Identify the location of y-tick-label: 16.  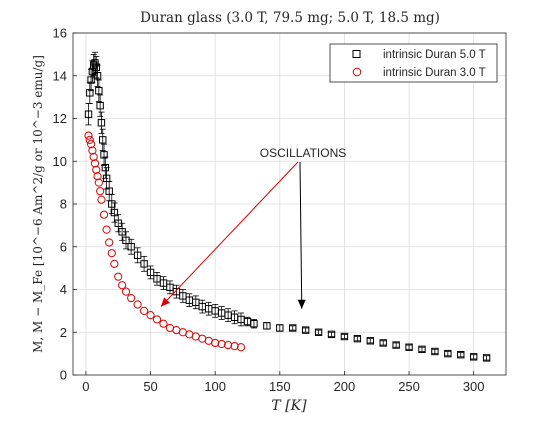
(60, 33).